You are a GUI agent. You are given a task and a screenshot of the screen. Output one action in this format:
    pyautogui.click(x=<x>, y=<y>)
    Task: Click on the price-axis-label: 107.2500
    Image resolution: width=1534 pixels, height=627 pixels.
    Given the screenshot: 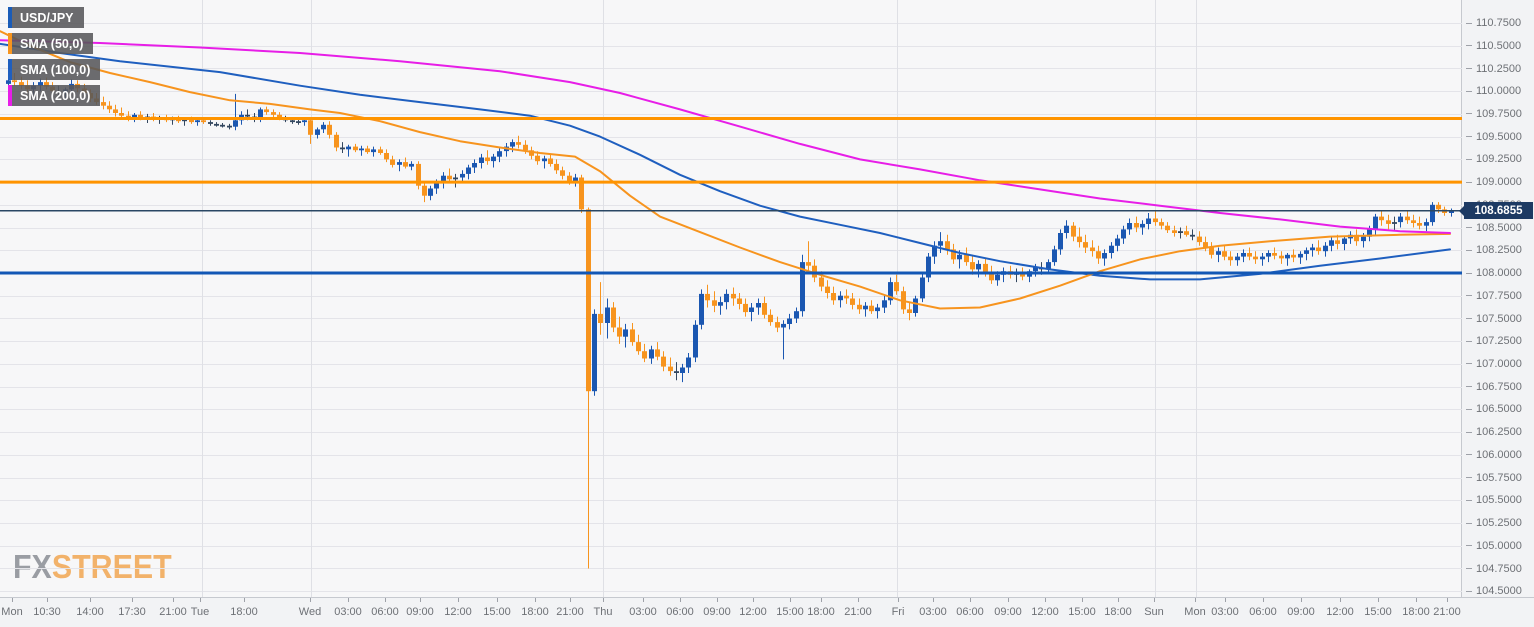 What is the action you would take?
    pyautogui.click(x=1494, y=341)
    